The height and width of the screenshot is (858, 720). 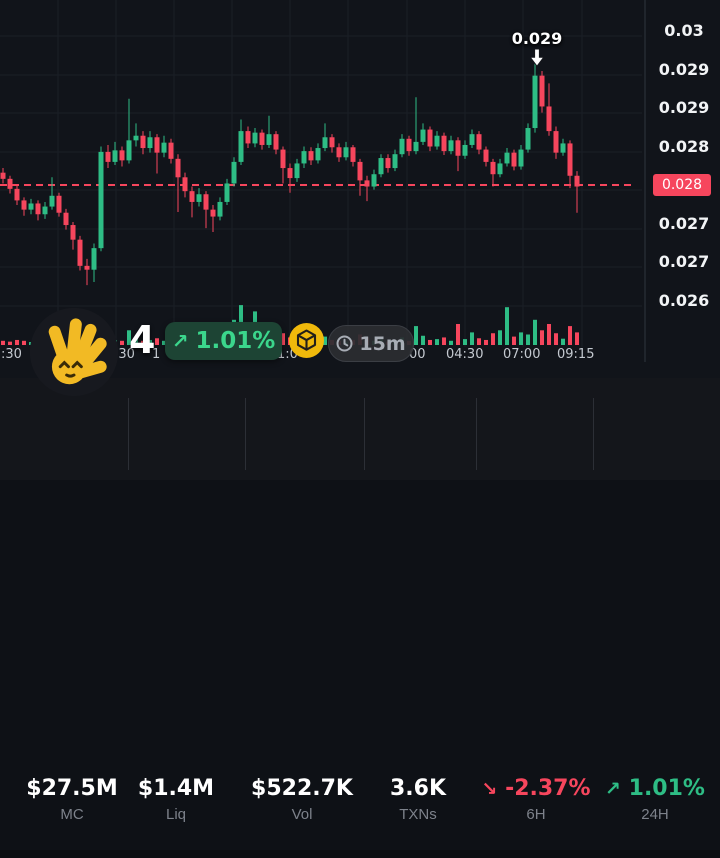 What do you see at coordinates (684, 300) in the screenshot?
I see `price-axis-label: 0.026` at bounding box center [684, 300].